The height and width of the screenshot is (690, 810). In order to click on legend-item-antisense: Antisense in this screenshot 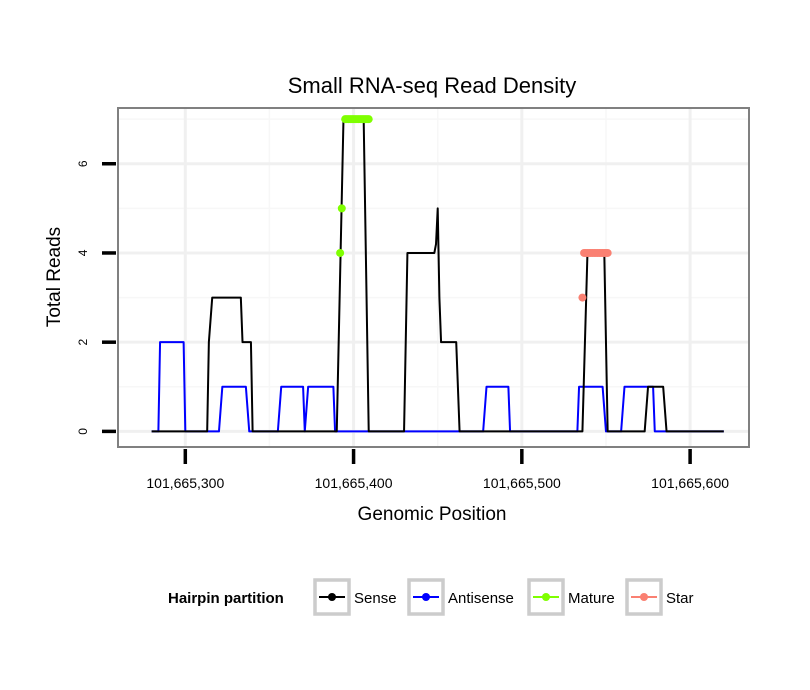, I will do `click(460, 597)`.